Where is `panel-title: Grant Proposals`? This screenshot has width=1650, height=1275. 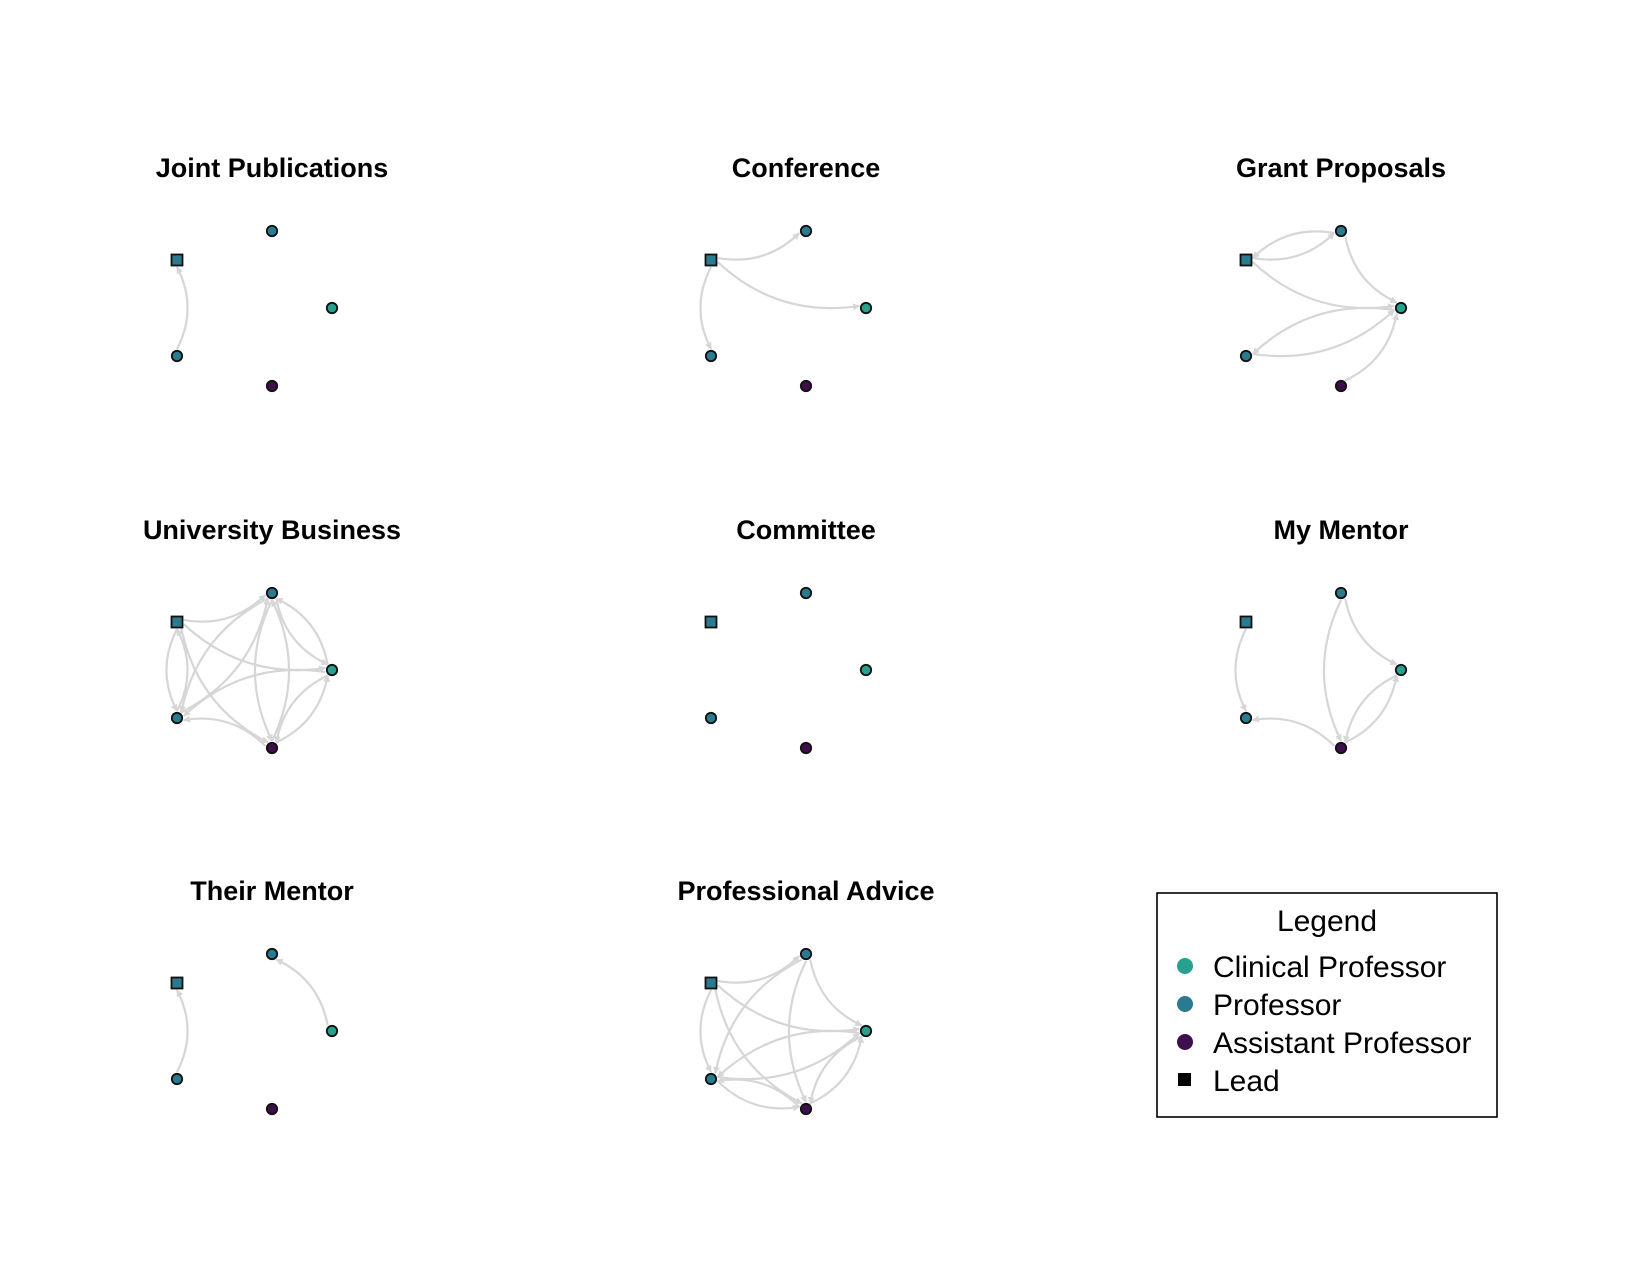 panel-title: Grant Proposals is located at coordinates (1341, 168).